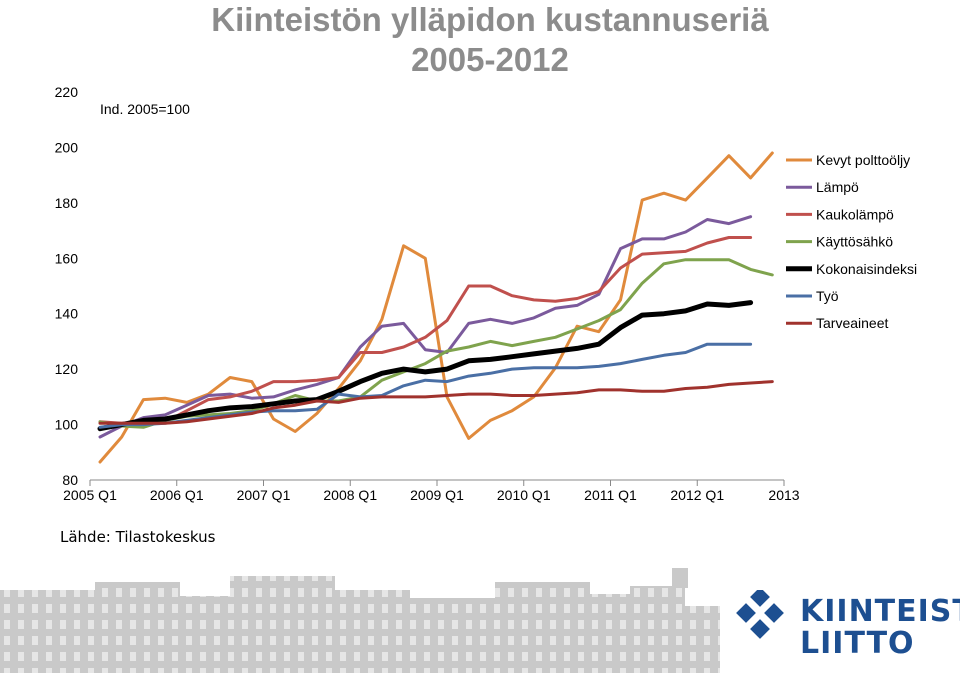  Describe the element at coordinates (67, 203) in the screenshot. I see `y-tick-label: 180` at that location.